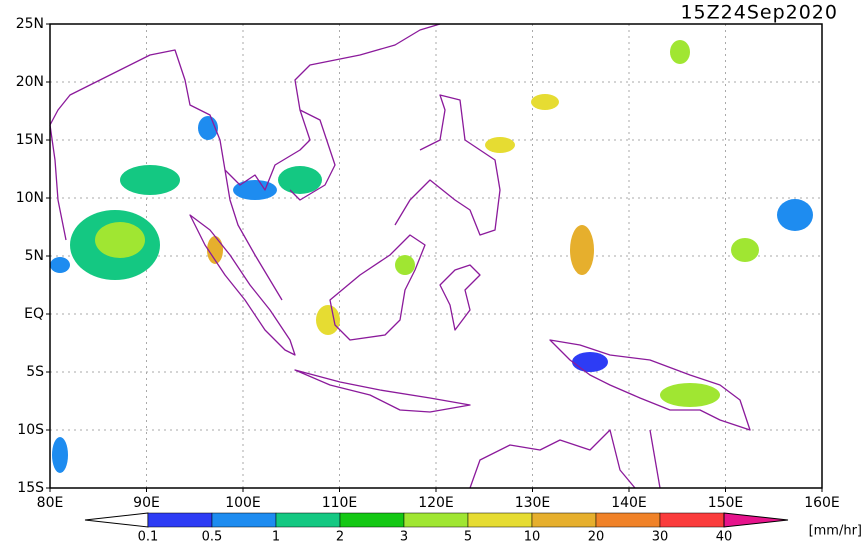  Describe the element at coordinates (726, 503) in the screenshot. I see `lon-label: 150E` at that location.